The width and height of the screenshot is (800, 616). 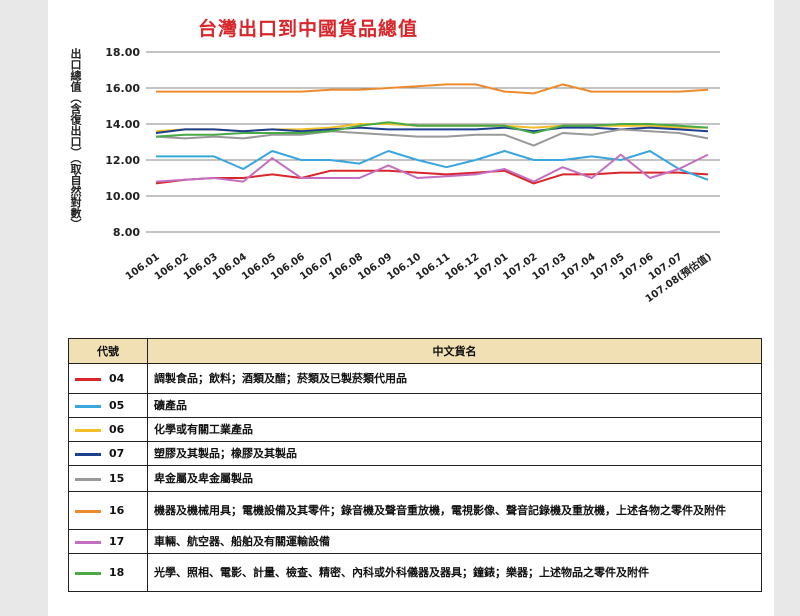 What do you see at coordinates (108, 572) in the screenshot?
I see `legend-code-cell: 18` at bounding box center [108, 572].